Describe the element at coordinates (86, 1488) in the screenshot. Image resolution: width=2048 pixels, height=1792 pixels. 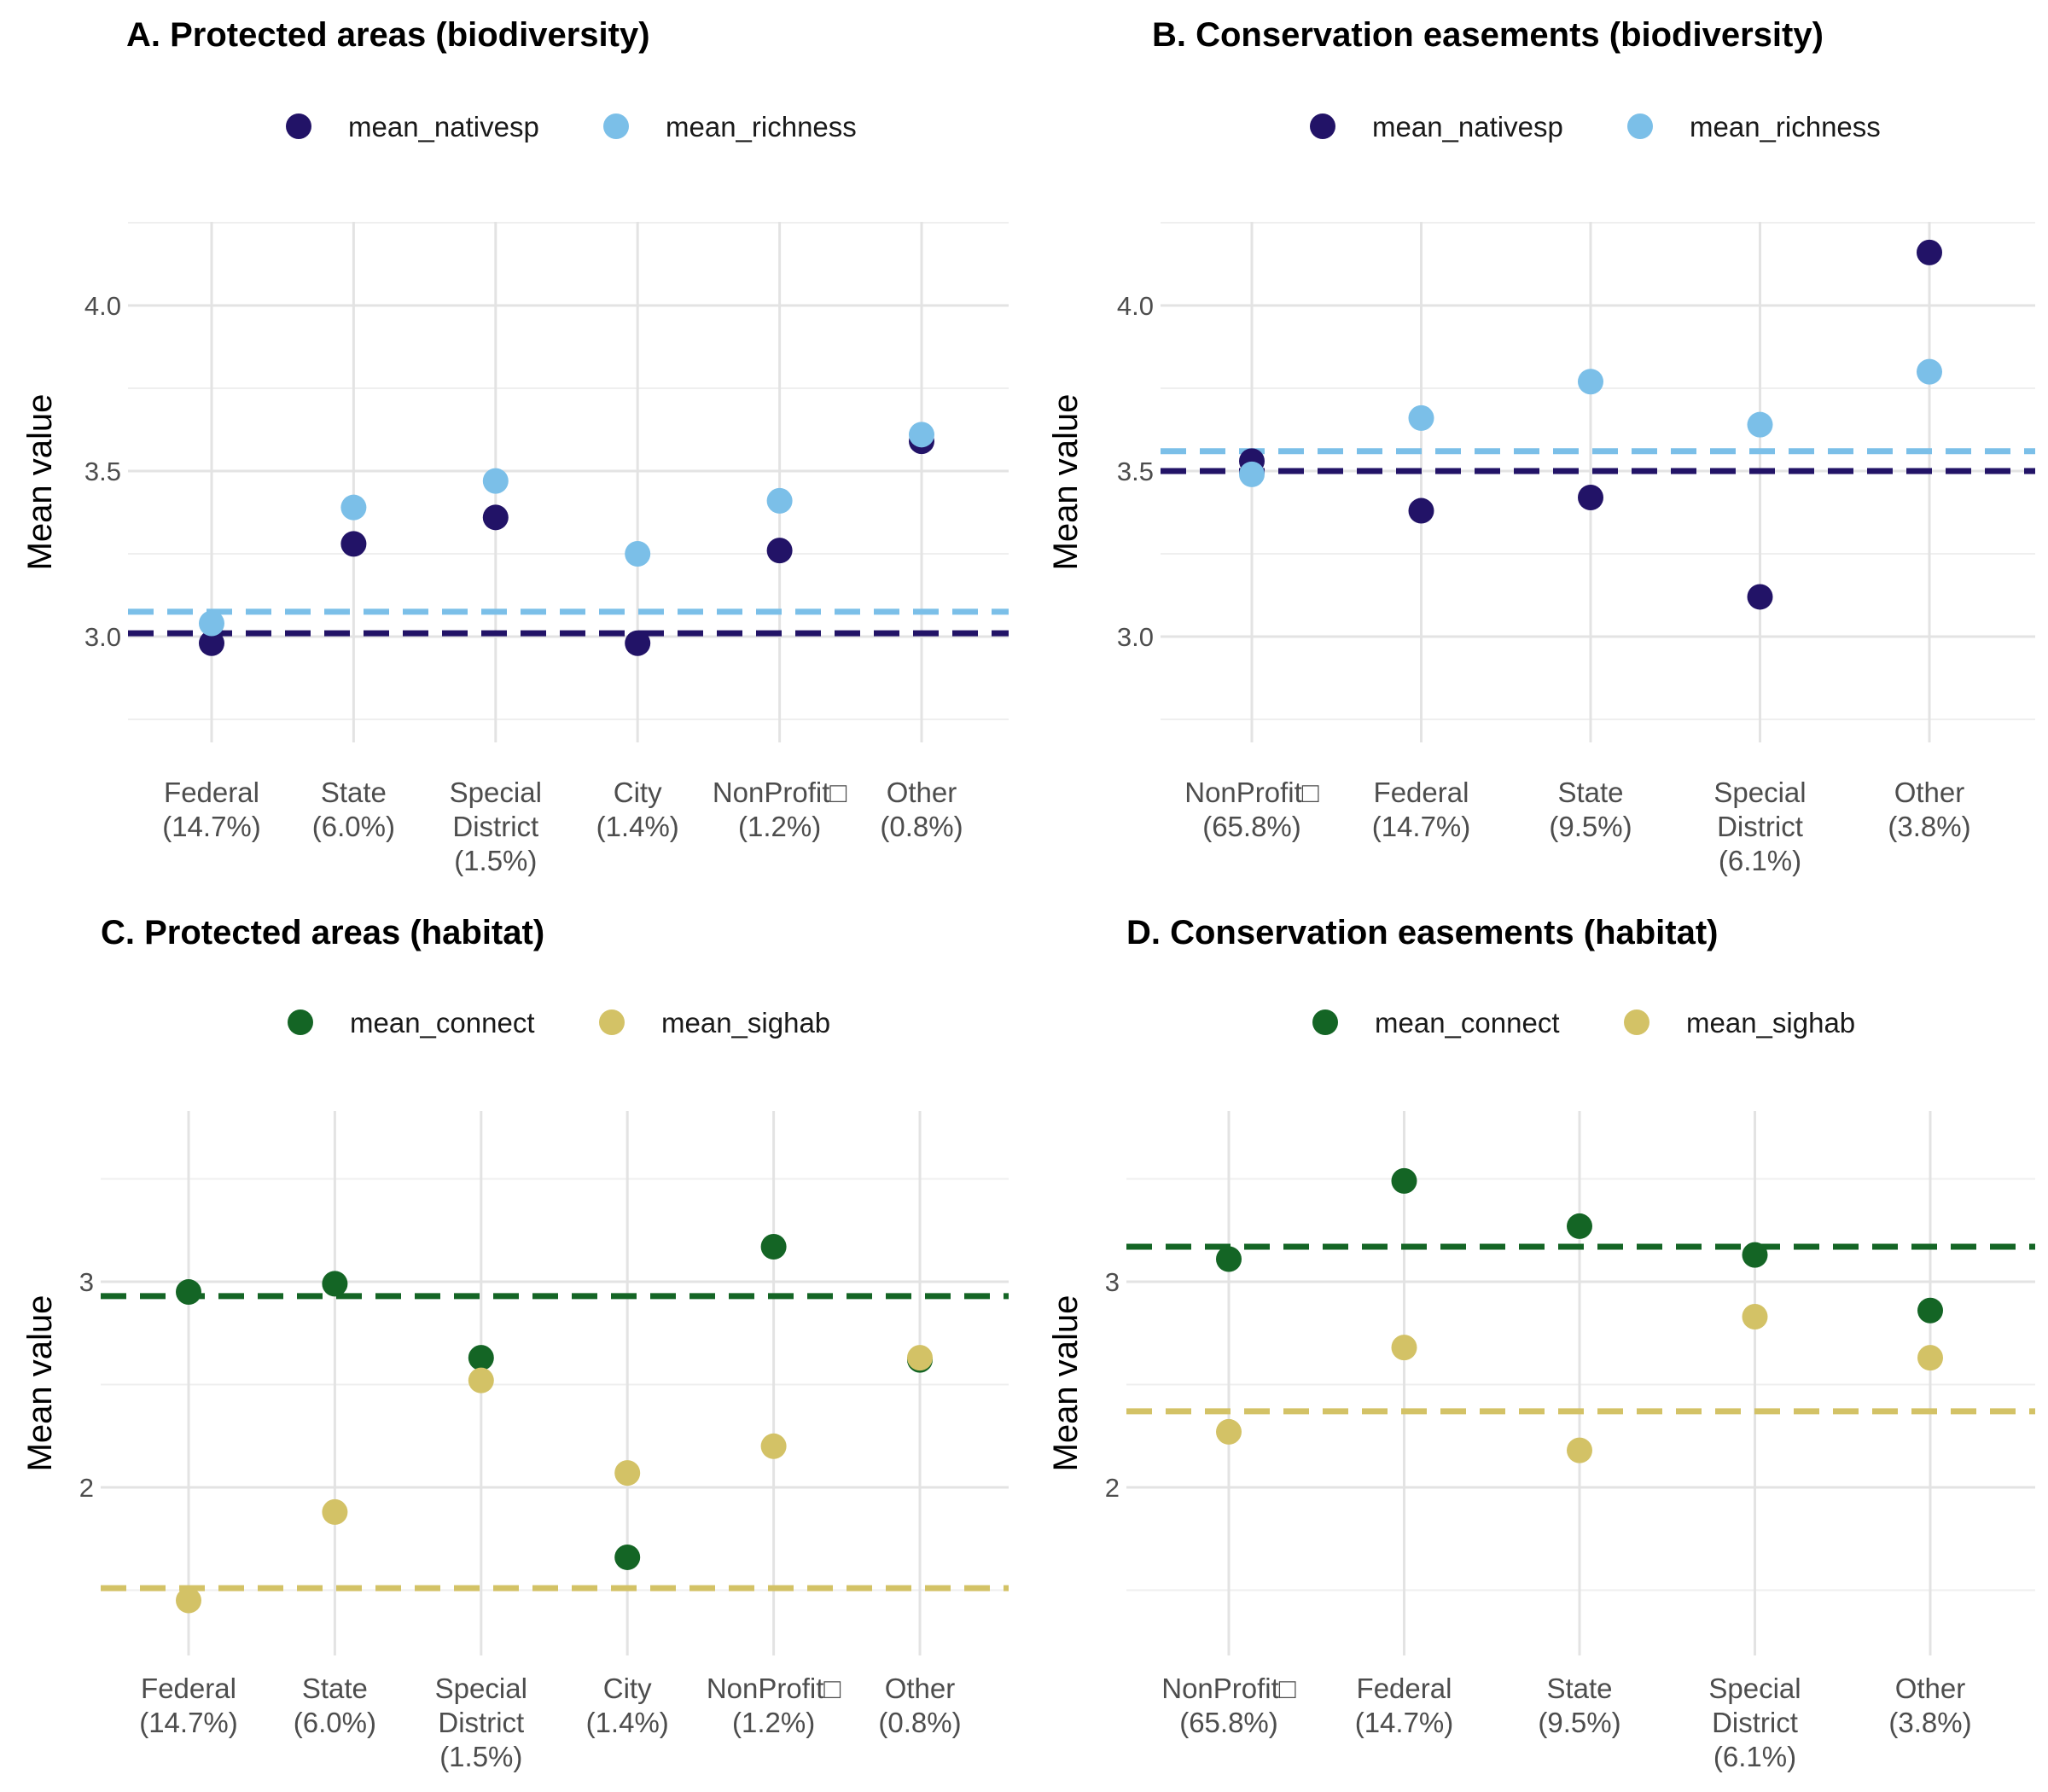
I see `y-tick-label: 2` at that location.